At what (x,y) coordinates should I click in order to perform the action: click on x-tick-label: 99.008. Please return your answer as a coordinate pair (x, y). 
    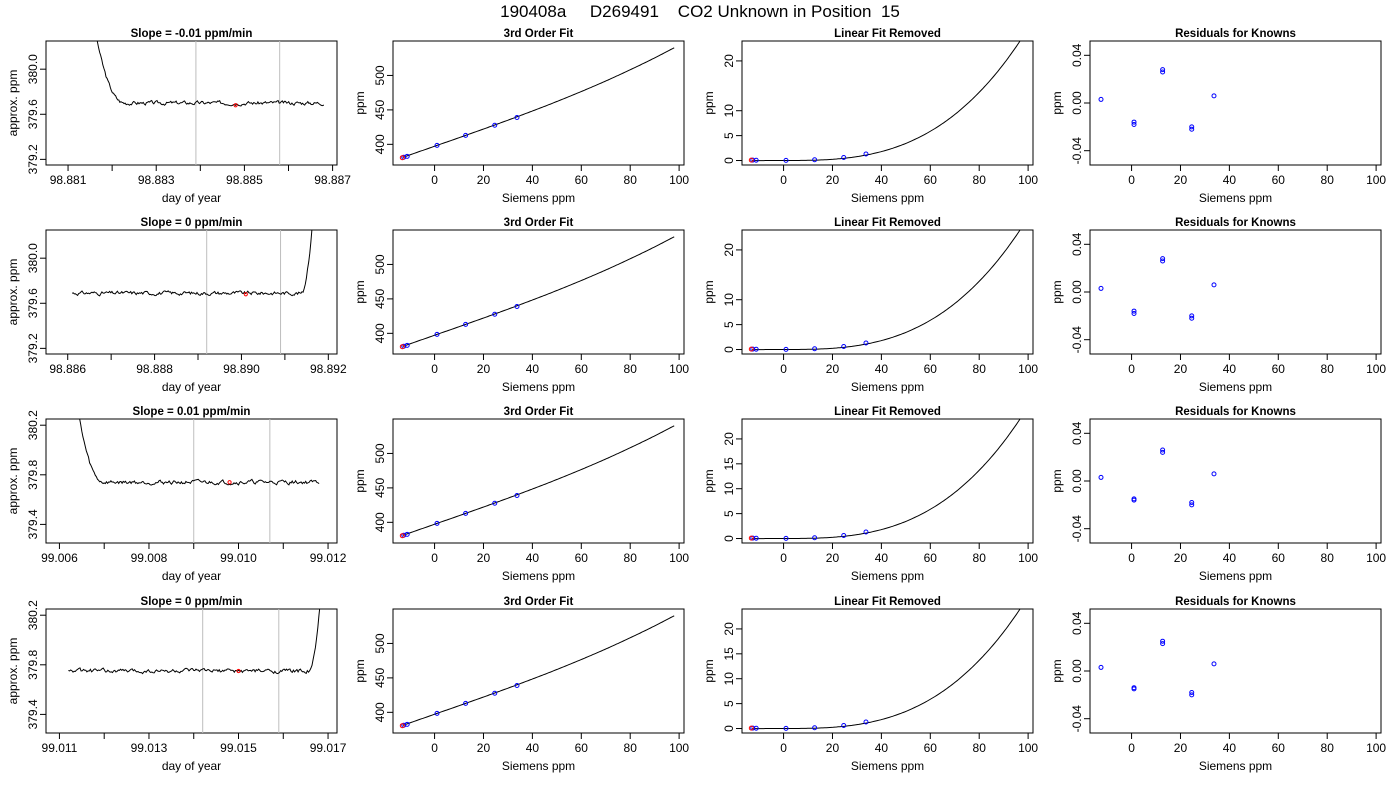
    Looking at the image, I should click on (149, 558).